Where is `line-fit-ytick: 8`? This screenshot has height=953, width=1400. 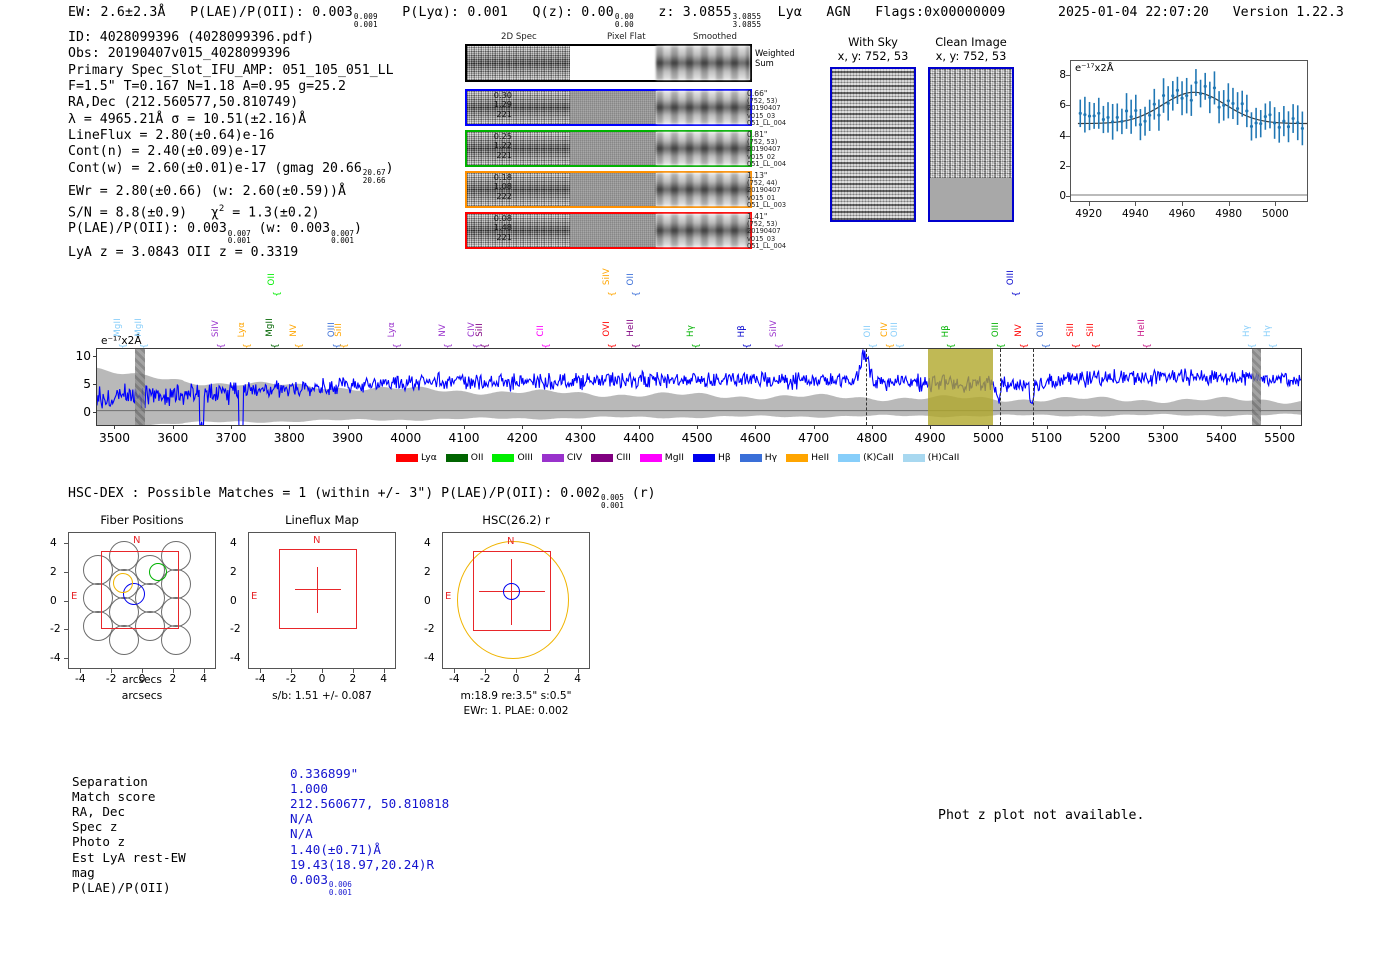 line-fit-ytick: 8 is located at coordinates (1062, 75).